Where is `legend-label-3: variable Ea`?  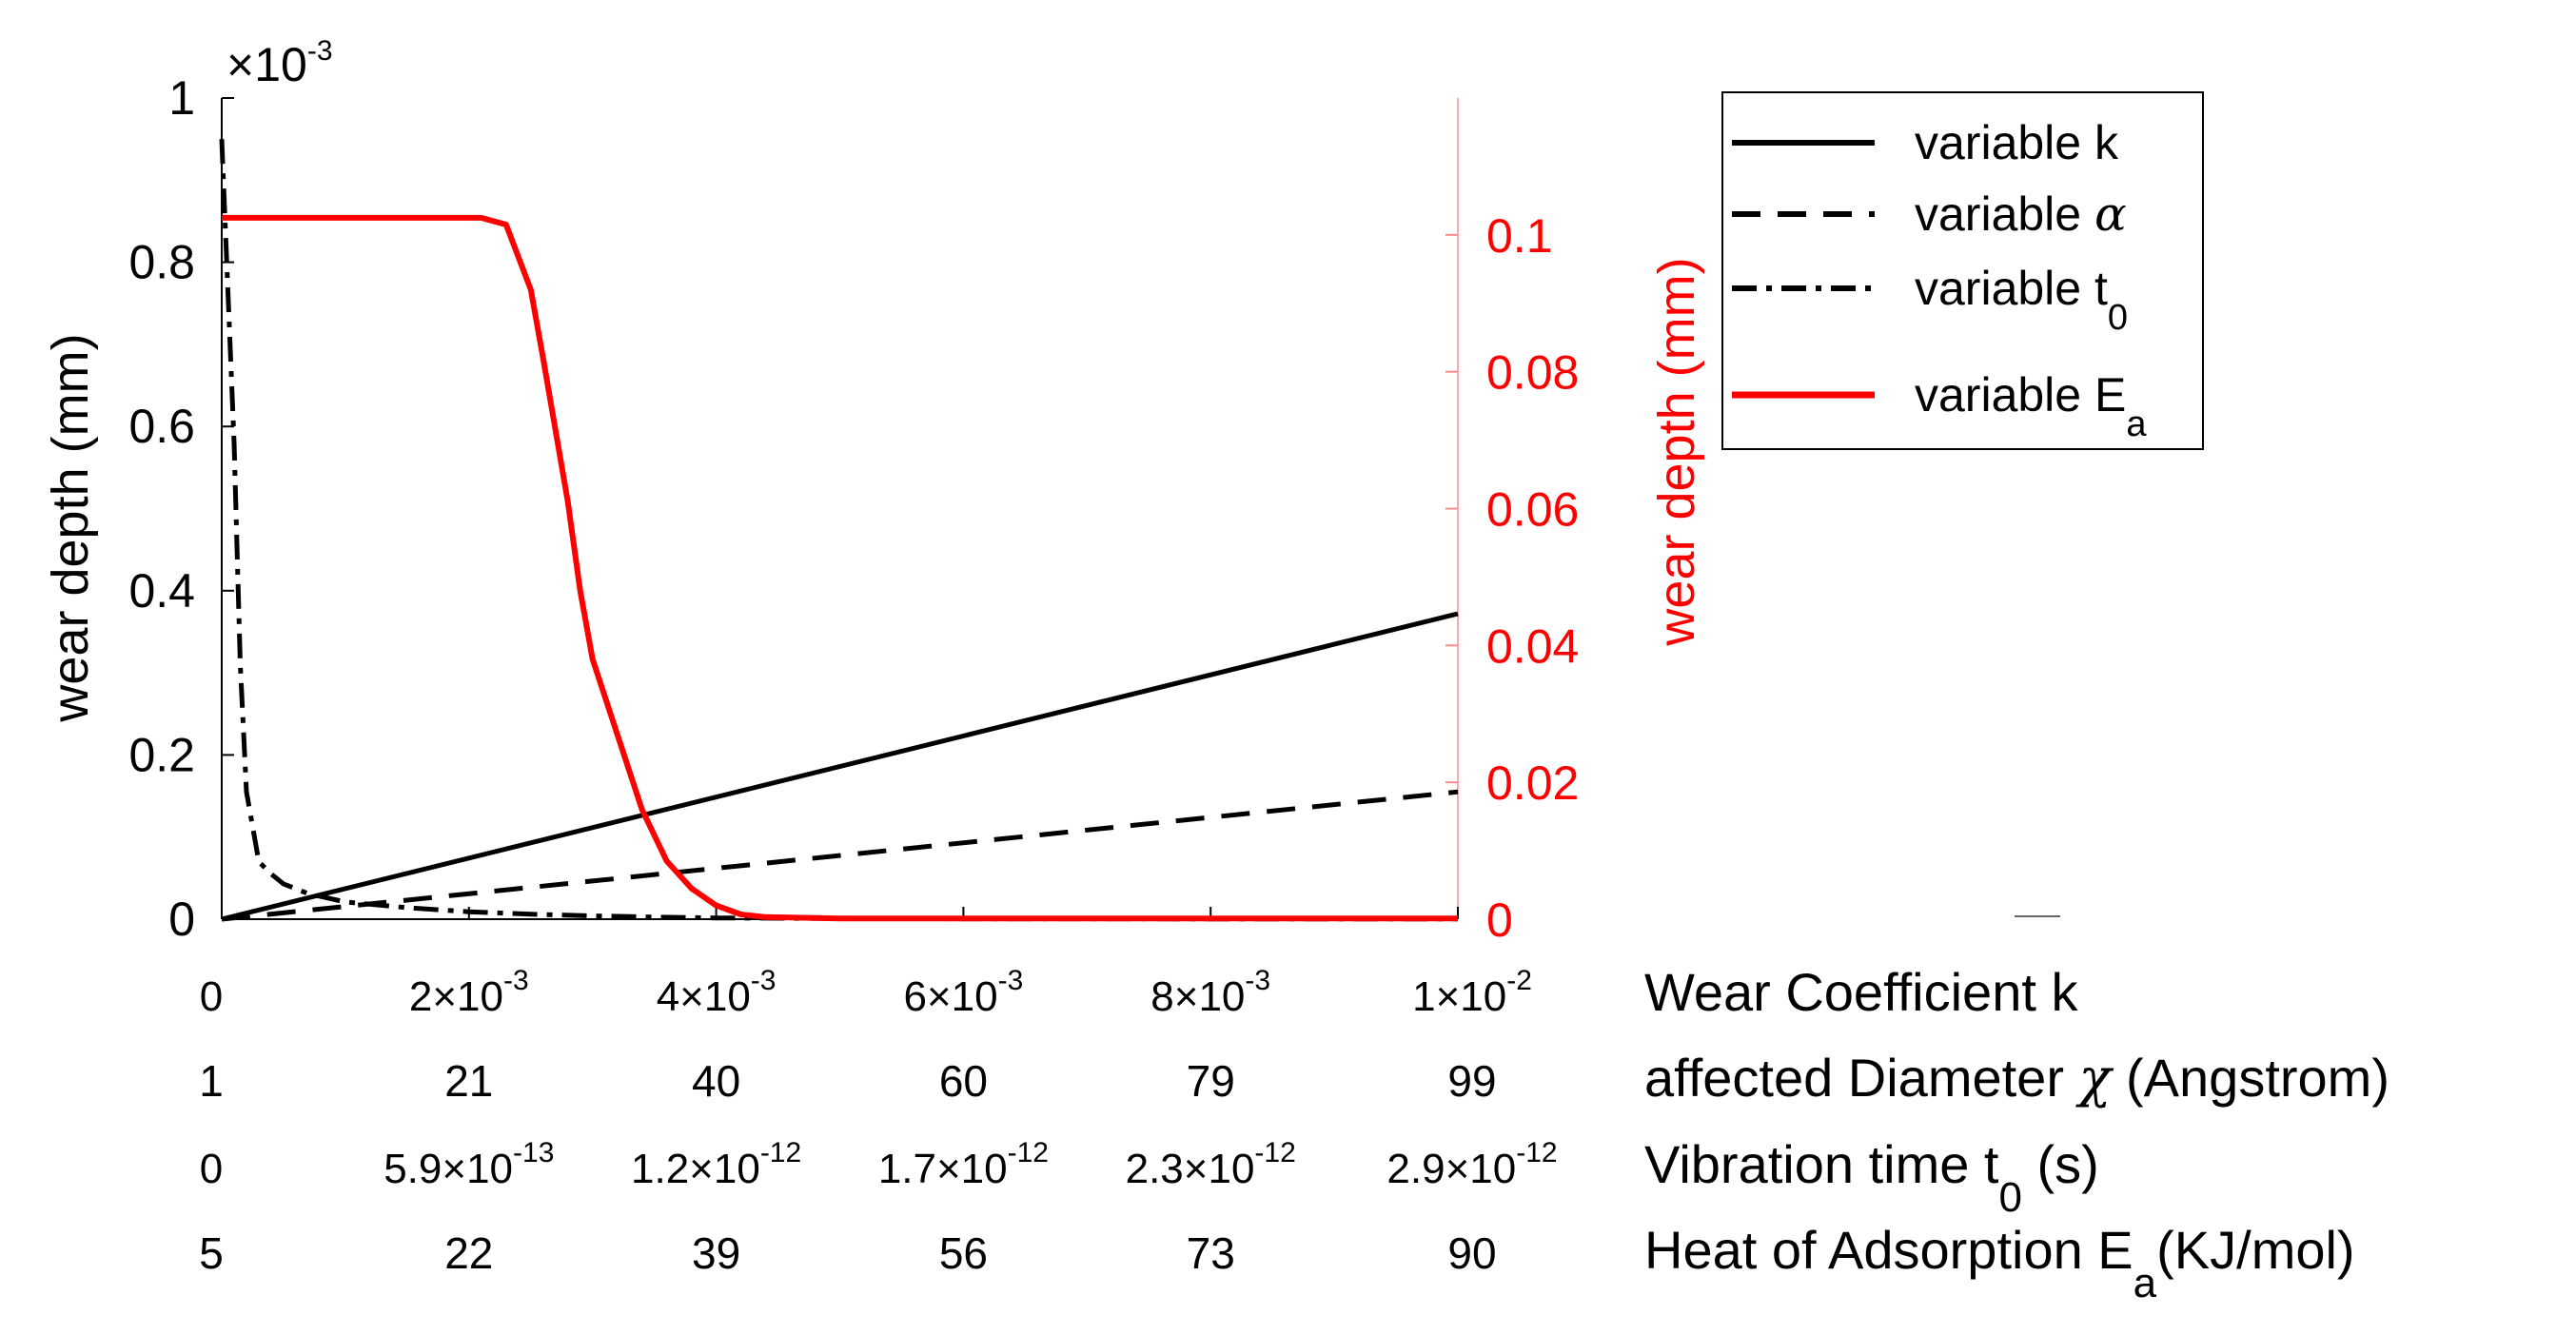 legend-label-3: variable Ea is located at coordinates (2031, 406).